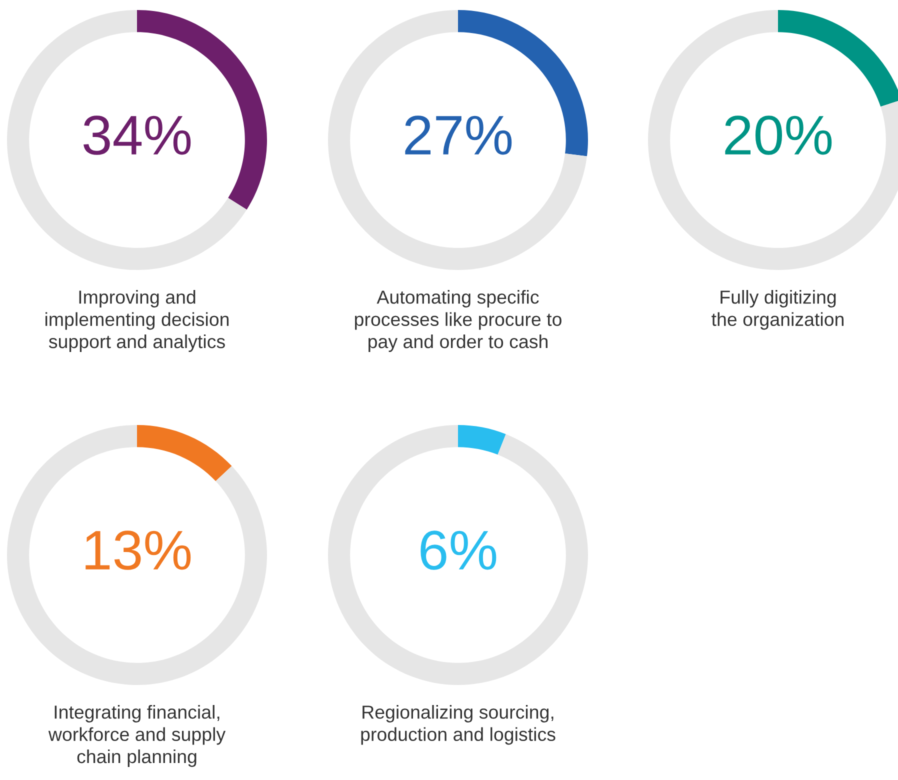  What do you see at coordinates (458, 725) in the screenshot?
I see `text: Regionalizing sourcing, production and logistics` at bounding box center [458, 725].